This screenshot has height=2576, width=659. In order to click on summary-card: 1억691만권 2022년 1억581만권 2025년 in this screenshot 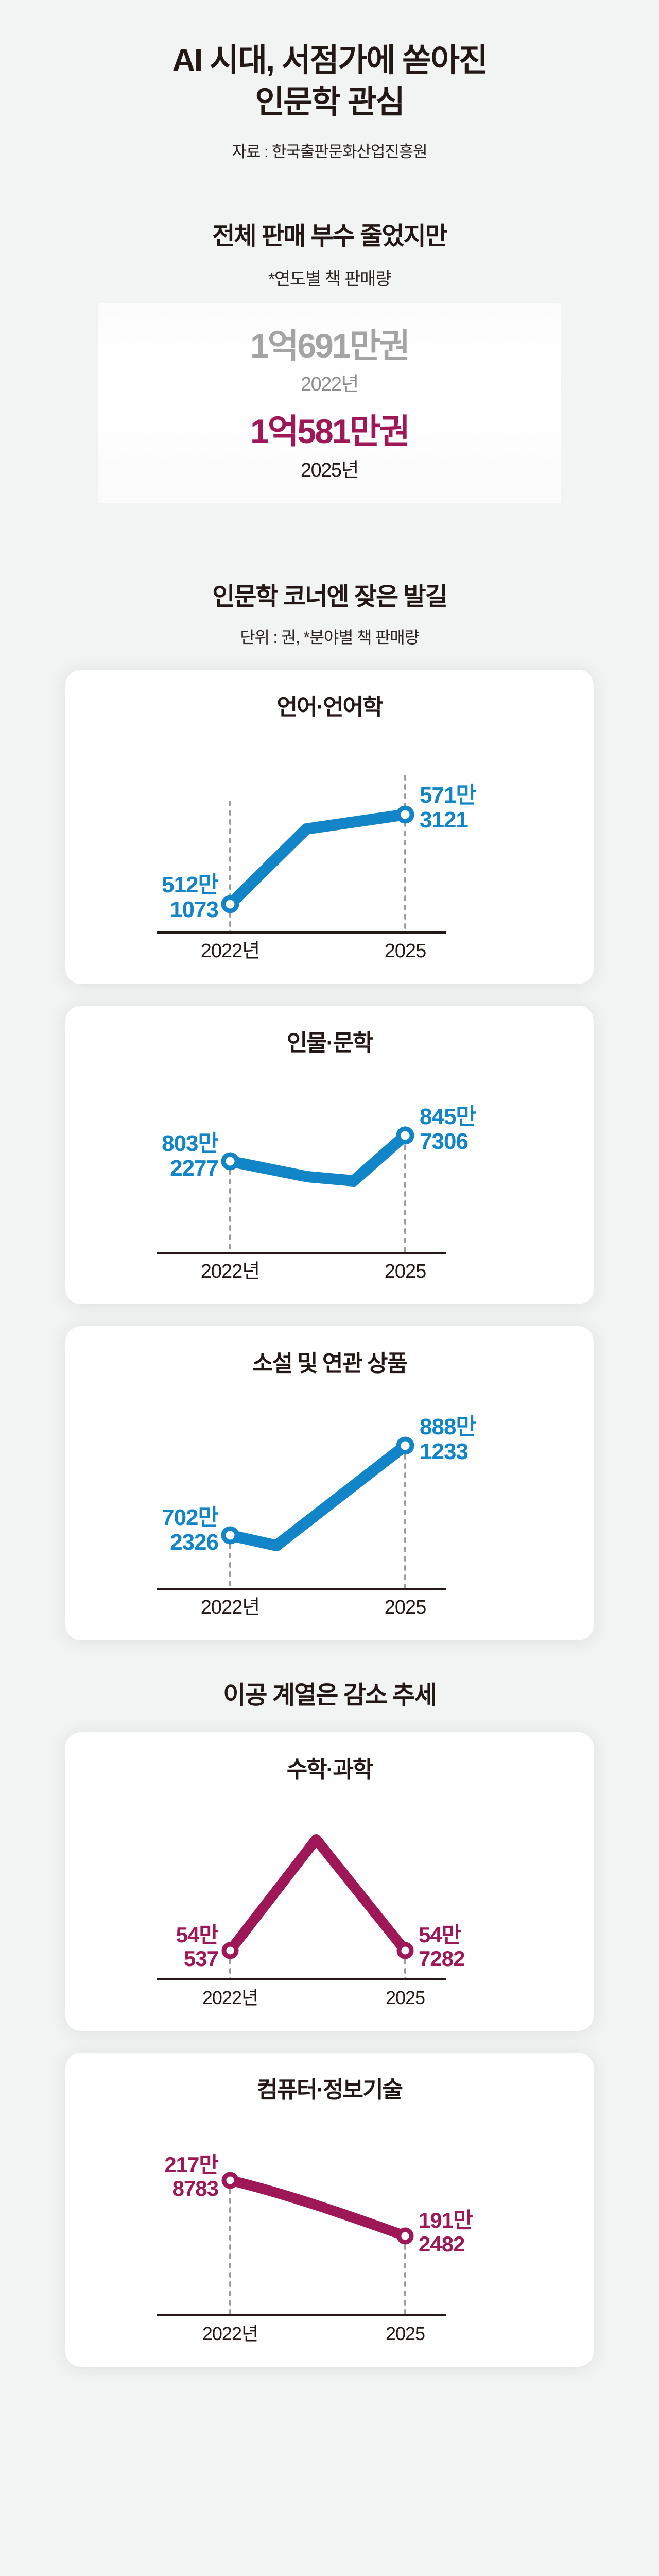, I will do `click(329, 403)`.